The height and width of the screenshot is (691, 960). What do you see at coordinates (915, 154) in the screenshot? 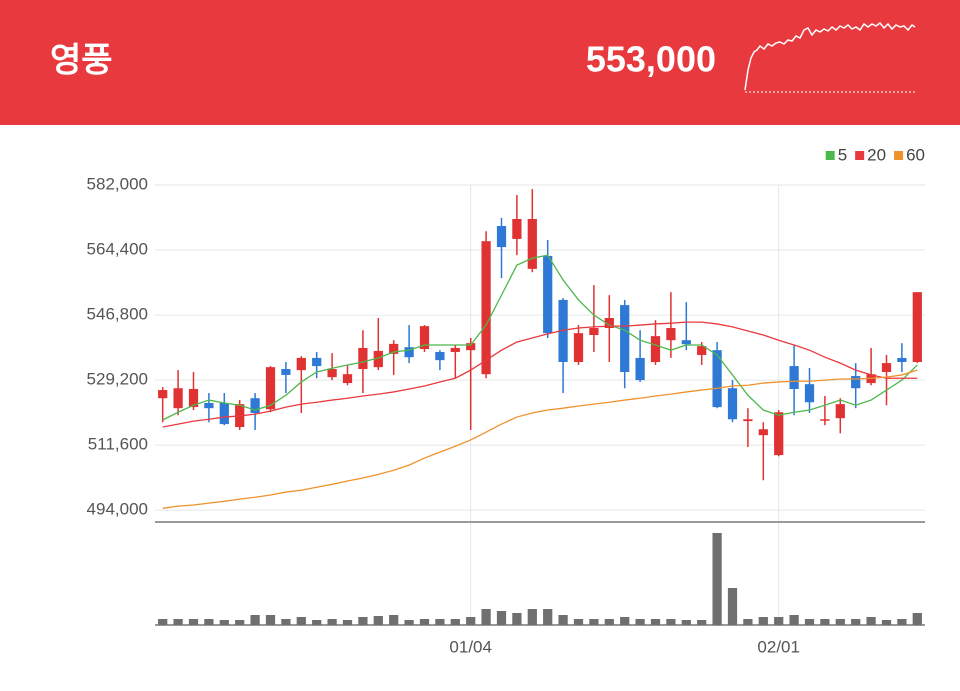
I see `legend-label: 60` at bounding box center [915, 154].